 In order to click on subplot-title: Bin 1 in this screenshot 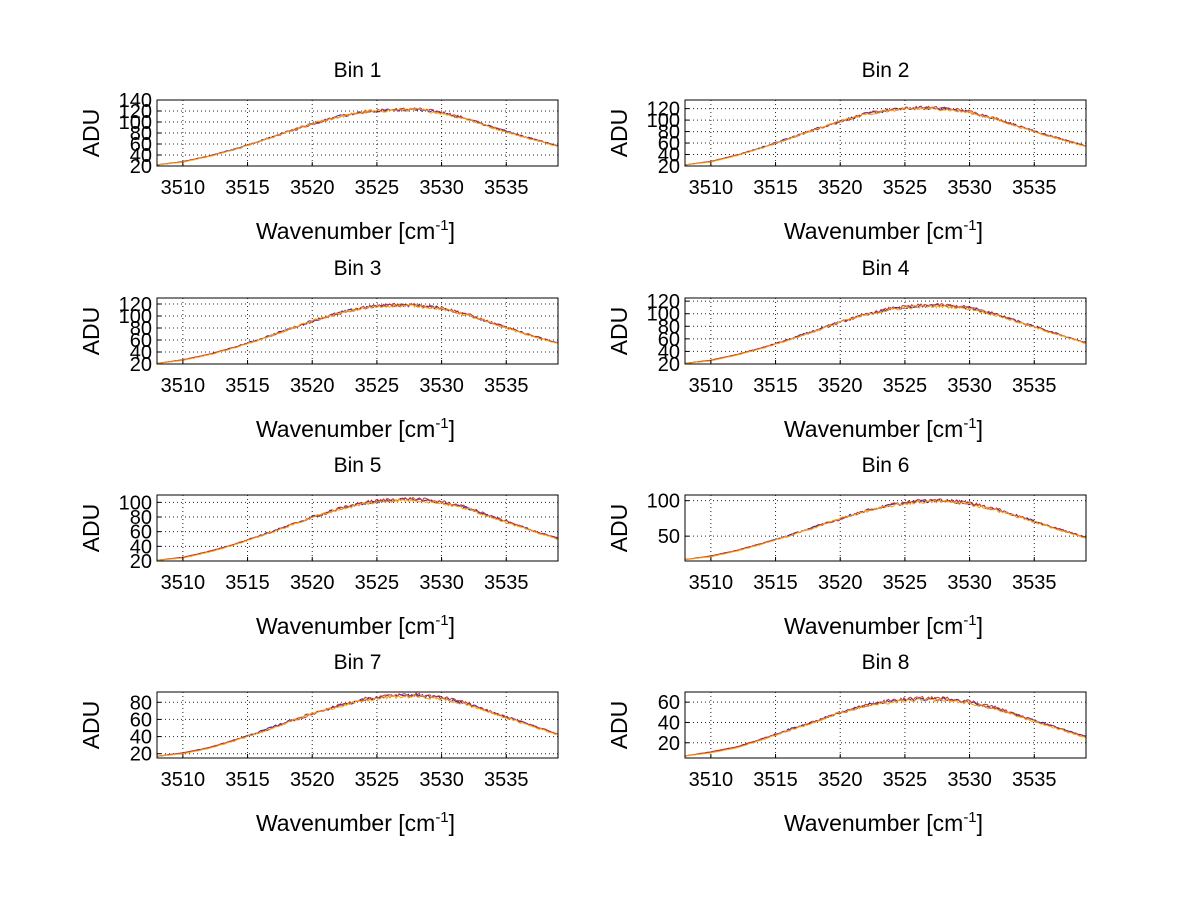, I will do `click(358, 70)`.